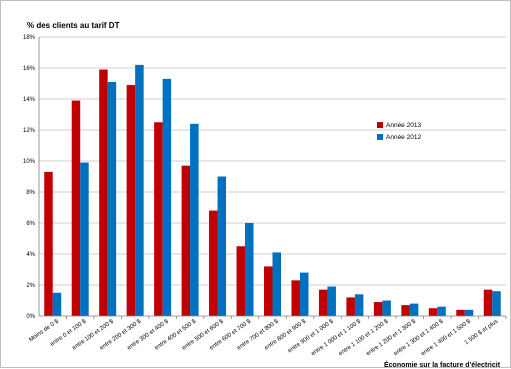 This screenshot has width=511, height=369. I want to click on x-tick-label: entre 900 et 1 000 $, so click(311, 336).